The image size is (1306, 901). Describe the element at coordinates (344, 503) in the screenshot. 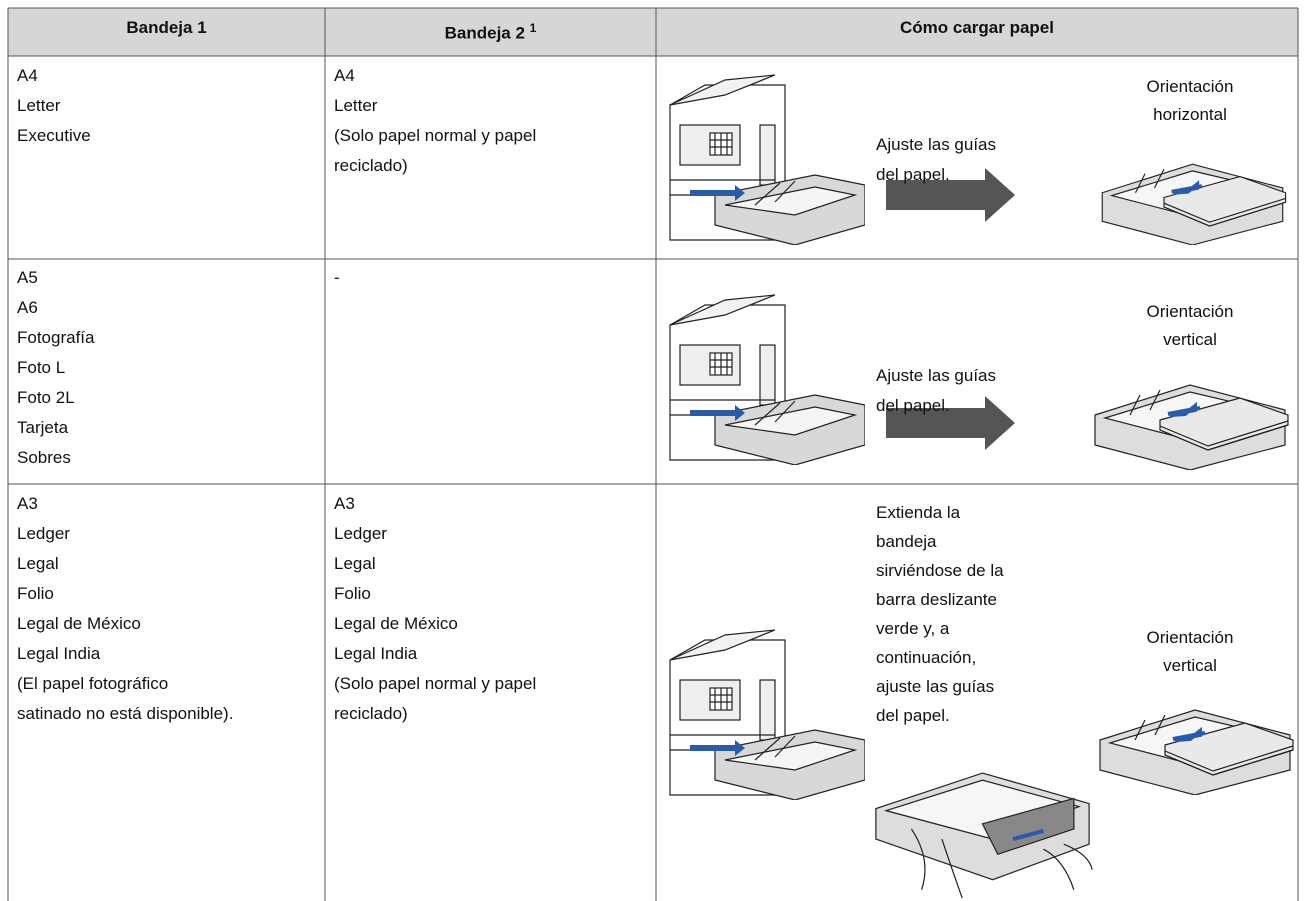

I see `tray2-text: A3` at that location.